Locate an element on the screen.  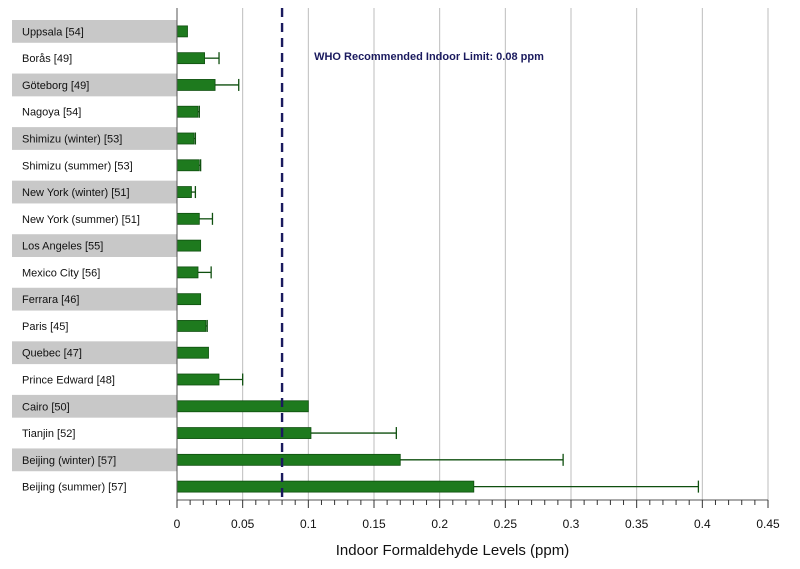
x-tick-label: 0.25 is located at coordinates (506, 524).